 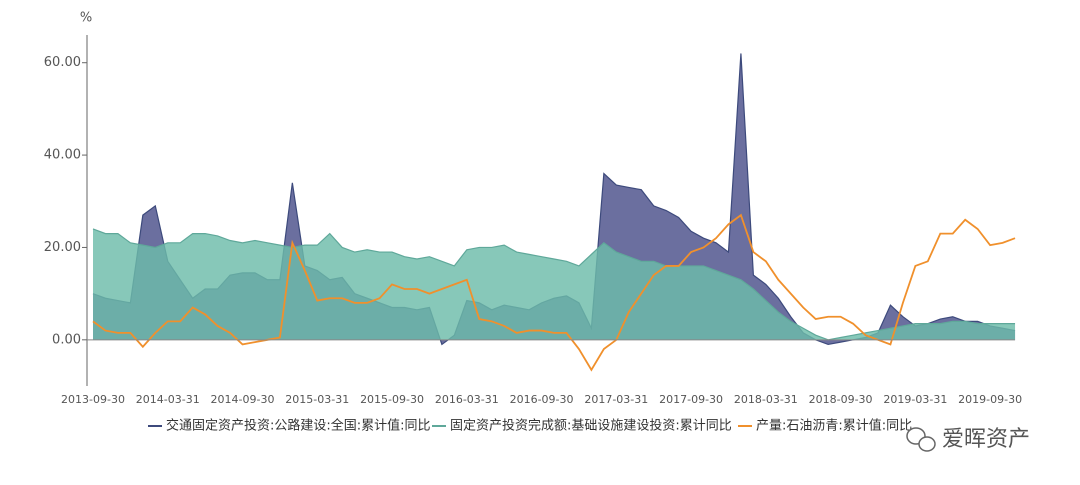 What do you see at coordinates (62, 62) in the screenshot?
I see `y-tick-label: 60.00` at bounding box center [62, 62].